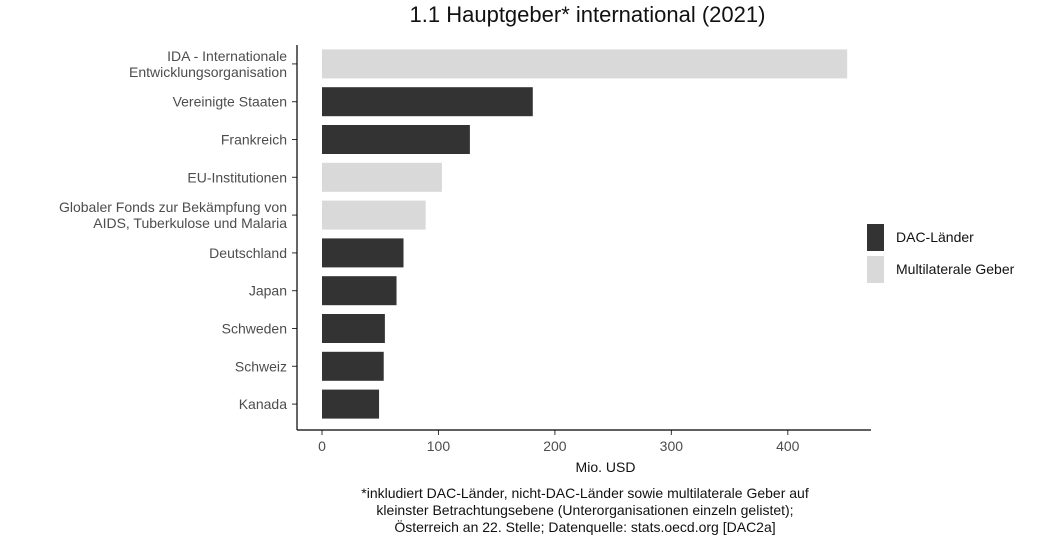 This screenshot has width=1043, height=543. I want to click on x-tick-label: 100, so click(439, 446).